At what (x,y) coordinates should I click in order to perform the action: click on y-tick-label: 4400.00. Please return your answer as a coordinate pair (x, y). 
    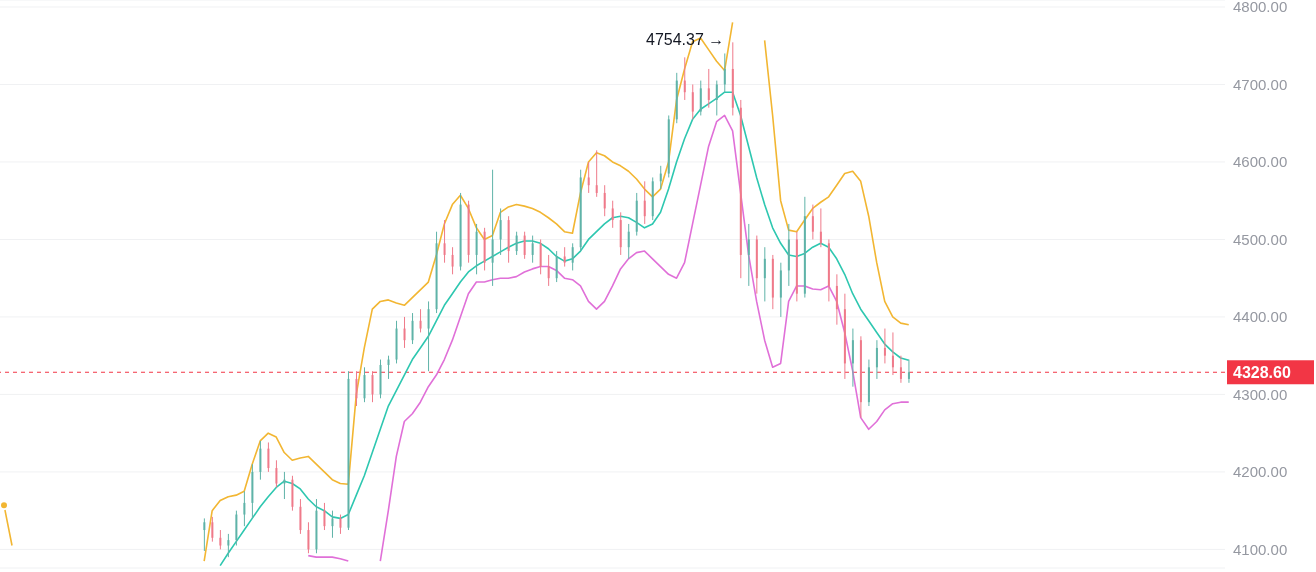
    Looking at the image, I should click on (1260, 317).